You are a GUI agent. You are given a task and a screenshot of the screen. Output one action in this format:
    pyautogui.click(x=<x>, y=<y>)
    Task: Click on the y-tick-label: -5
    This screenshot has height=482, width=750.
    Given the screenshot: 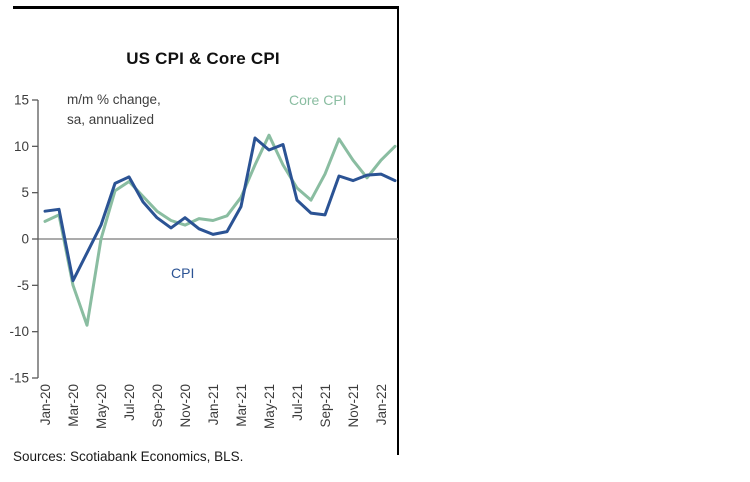 What is the action you would take?
    pyautogui.click(x=23, y=285)
    